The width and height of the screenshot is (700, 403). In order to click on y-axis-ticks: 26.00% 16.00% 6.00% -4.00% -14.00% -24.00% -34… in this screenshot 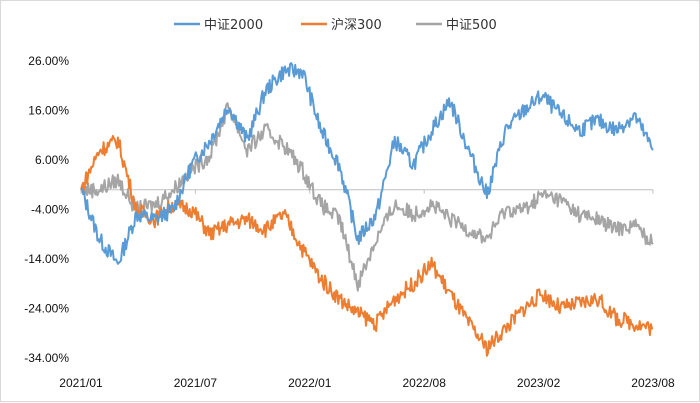, I will do `click(46, 209)`.